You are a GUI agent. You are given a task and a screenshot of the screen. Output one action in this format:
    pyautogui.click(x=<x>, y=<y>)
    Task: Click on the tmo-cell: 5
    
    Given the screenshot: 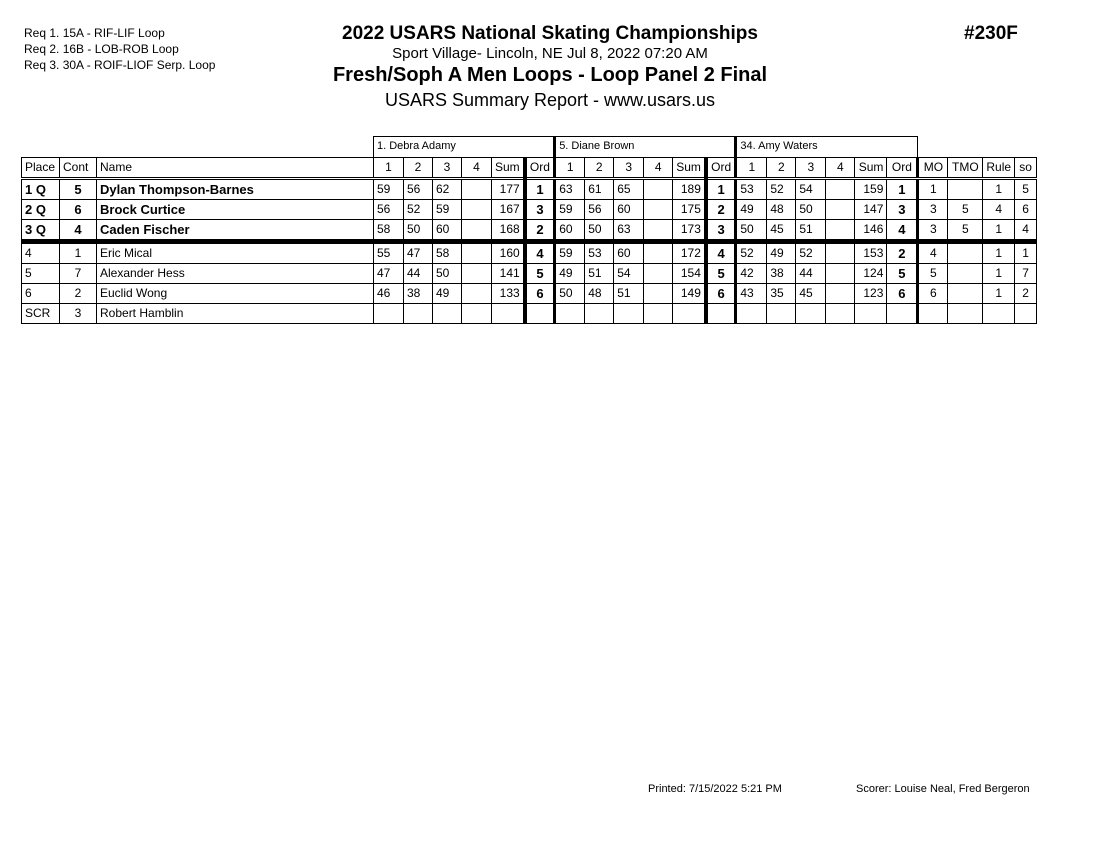 What is the action you would take?
    pyautogui.click(x=965, y=231)
    